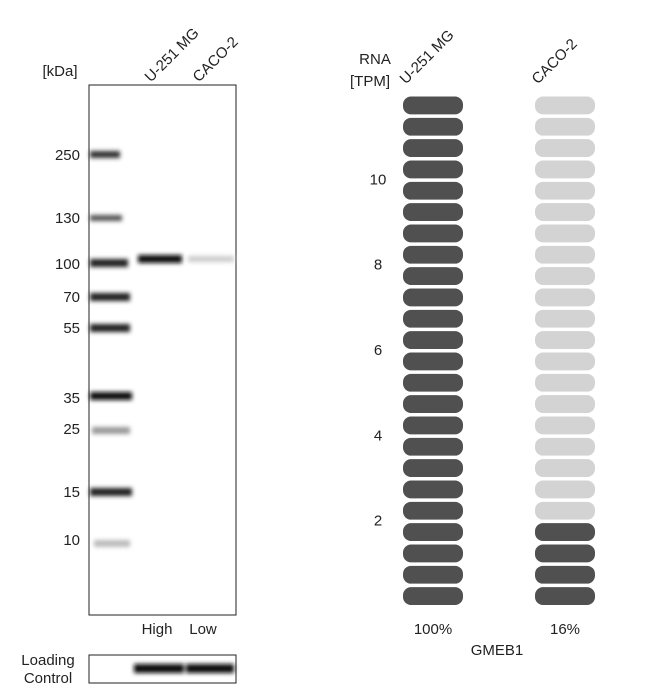 This screenshot has height=688, width=659. Describe the element at coordinates (59, 71) in the screenshot. I see `unit-label: [kDa]` at that location.